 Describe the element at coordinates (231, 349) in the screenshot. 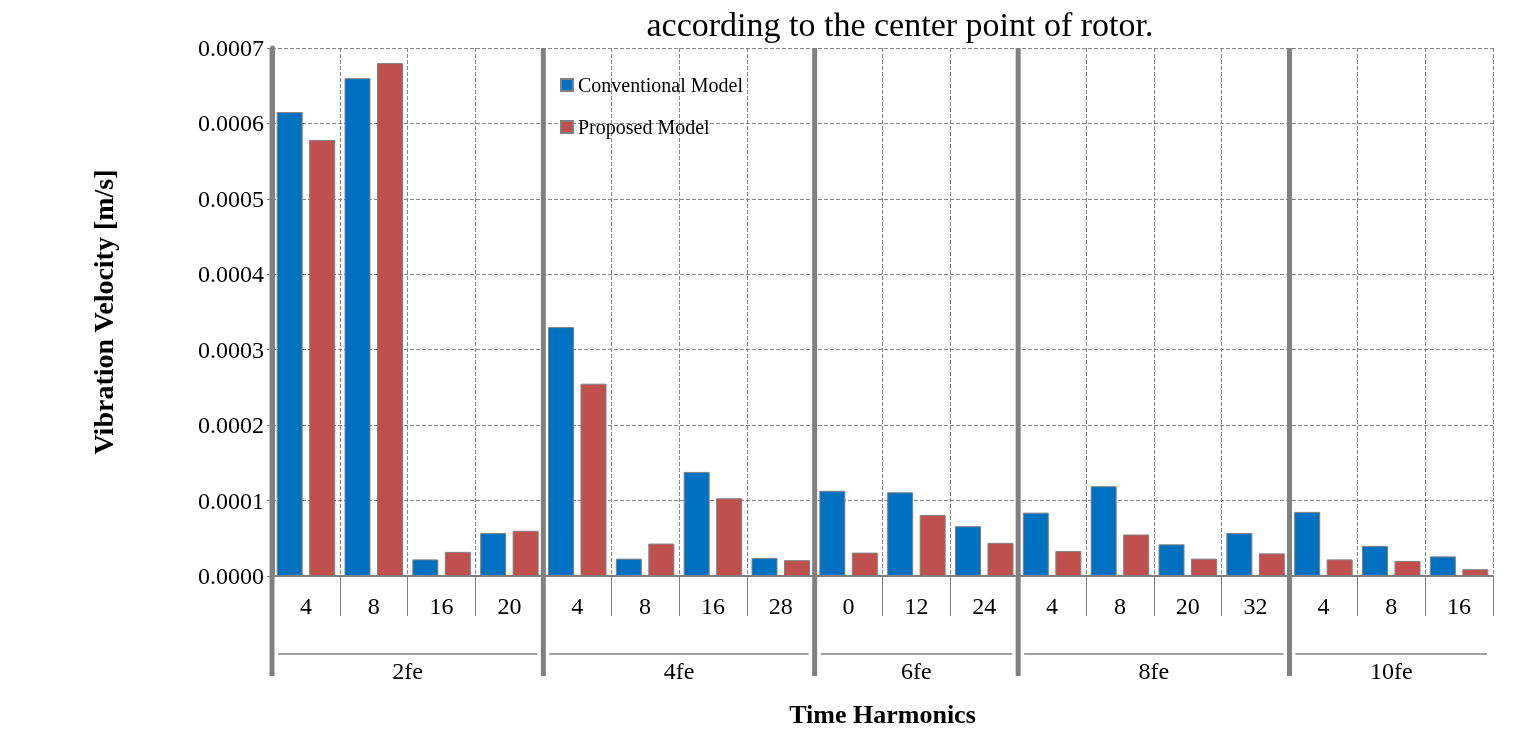

I see `y-tick-label: 0.0003` at that location.